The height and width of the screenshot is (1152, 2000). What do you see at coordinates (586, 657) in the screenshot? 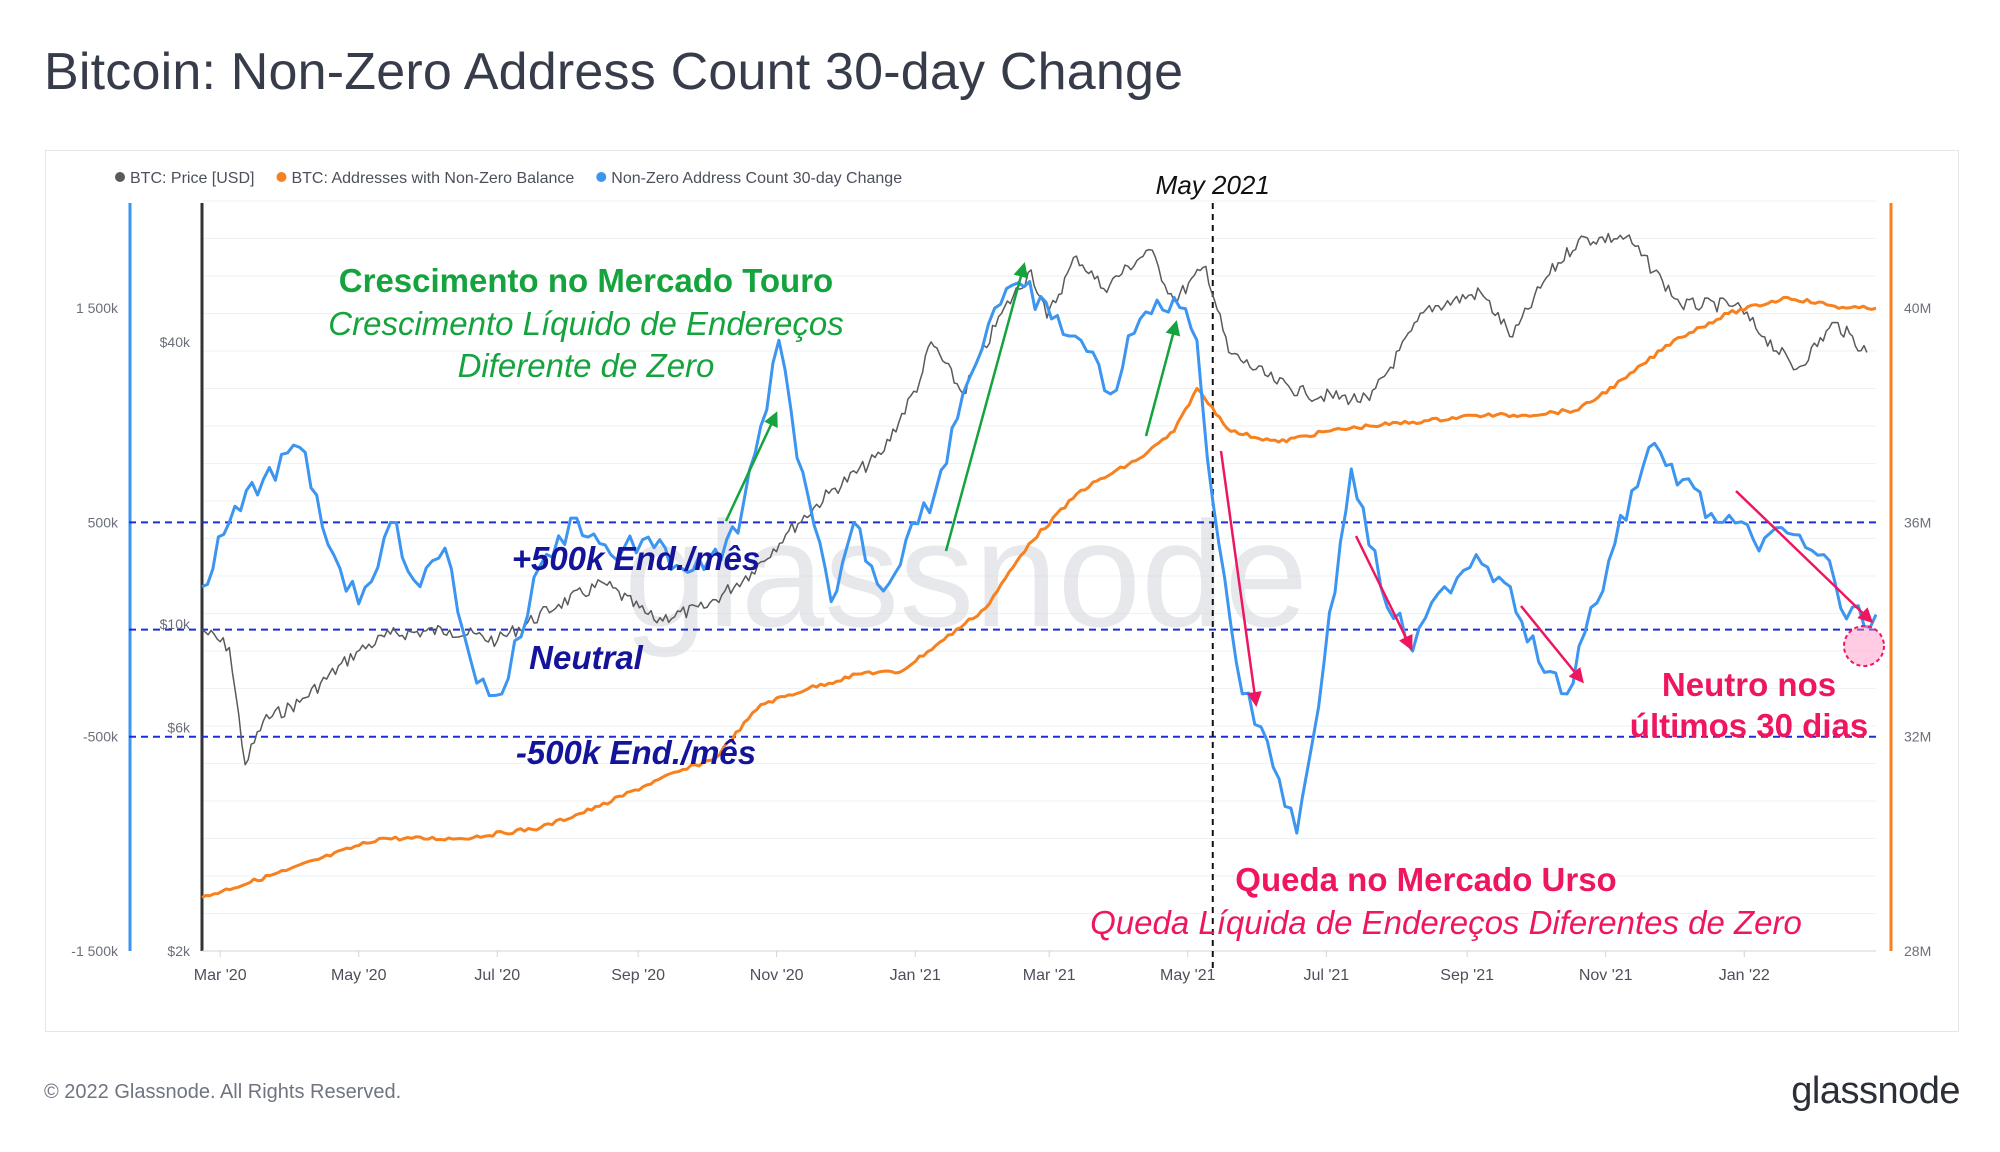
I see `reference-line-label: Neutral` at bounding box center [586, 657].